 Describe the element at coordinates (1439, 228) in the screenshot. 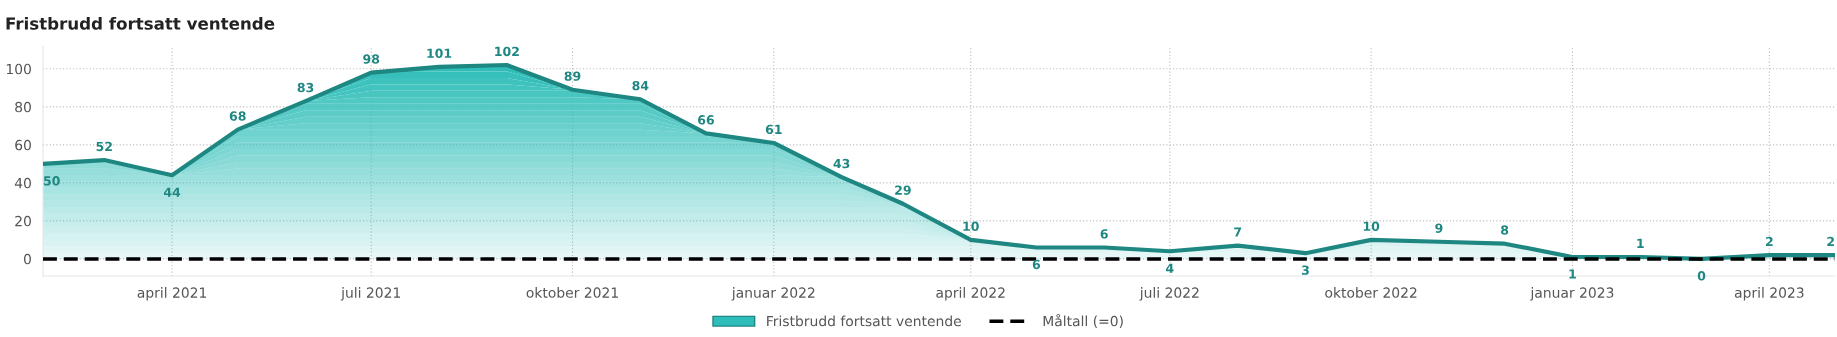

I see `data-label: 9` at that location.